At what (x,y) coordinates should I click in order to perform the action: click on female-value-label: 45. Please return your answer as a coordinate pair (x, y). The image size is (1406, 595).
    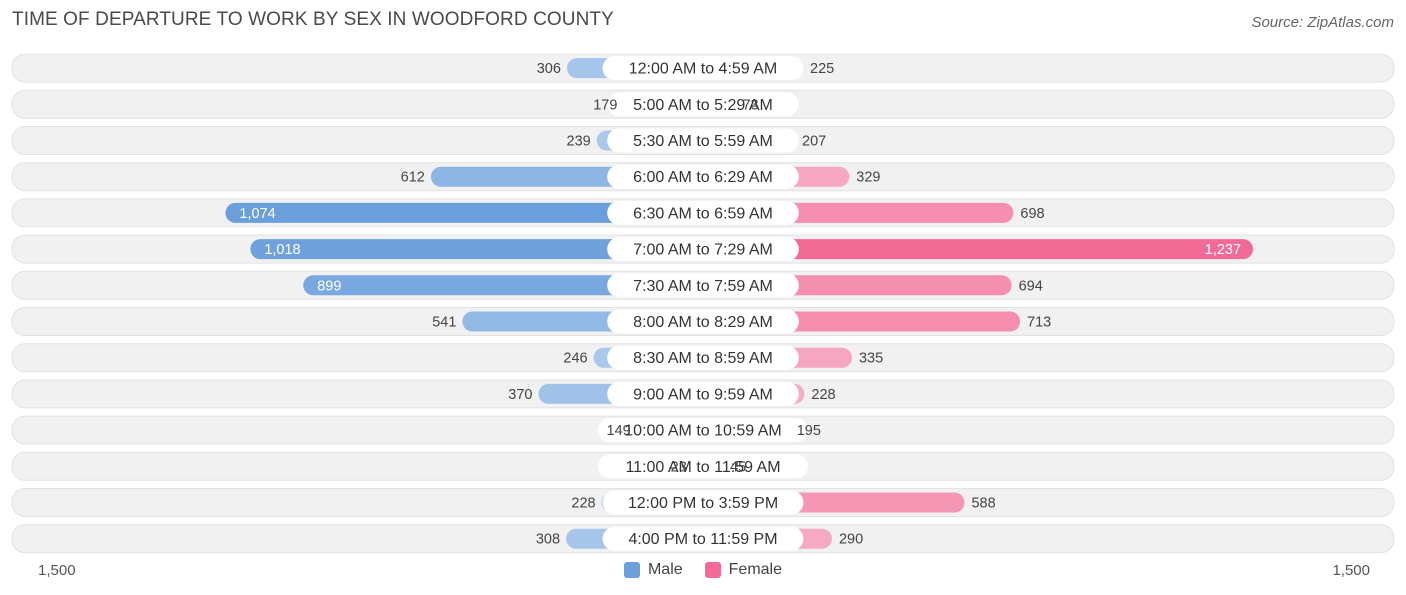
    Looking at the image, I should click on (738, 467).